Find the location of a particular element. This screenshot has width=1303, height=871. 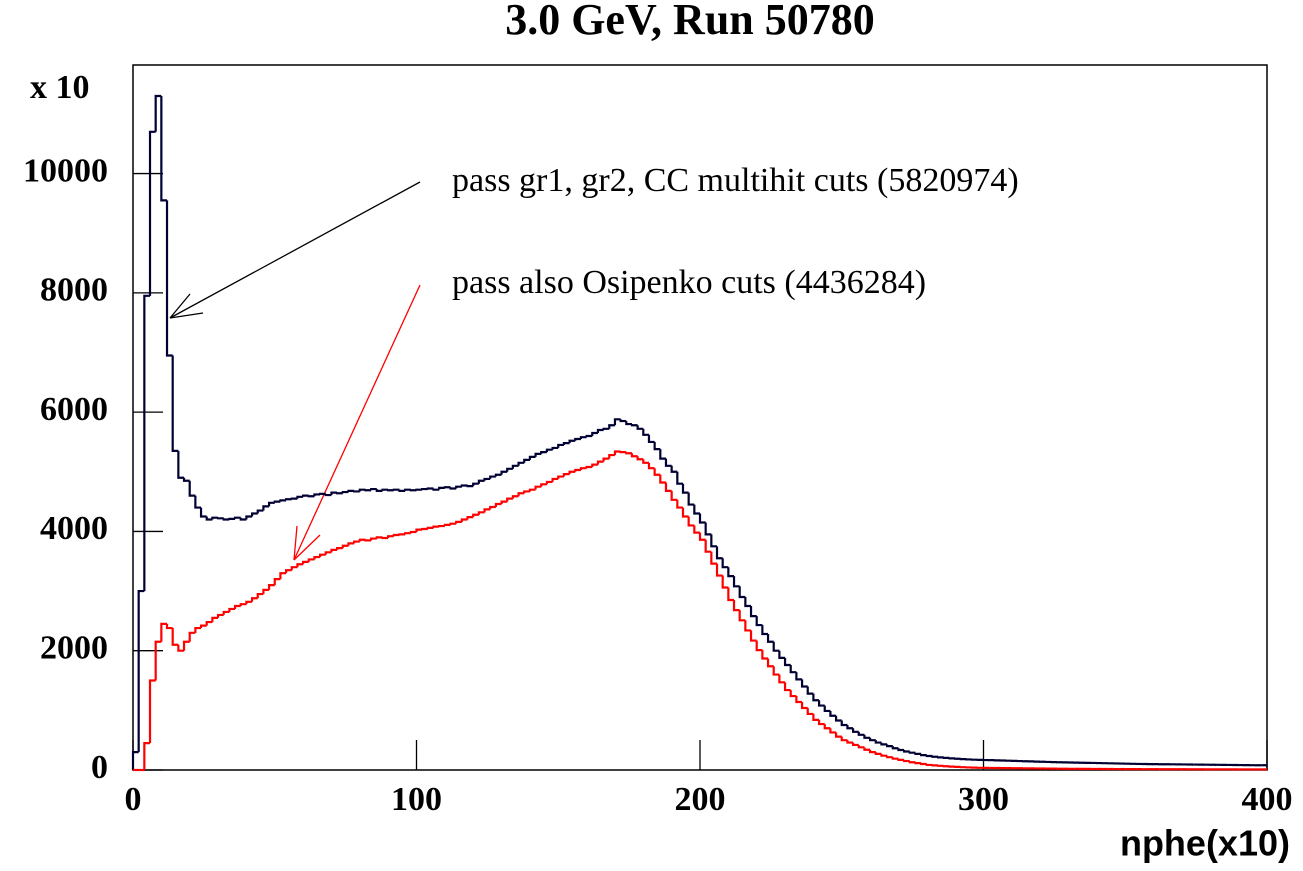

y-tick-label: 2000 is located at coordinates (74, 648).